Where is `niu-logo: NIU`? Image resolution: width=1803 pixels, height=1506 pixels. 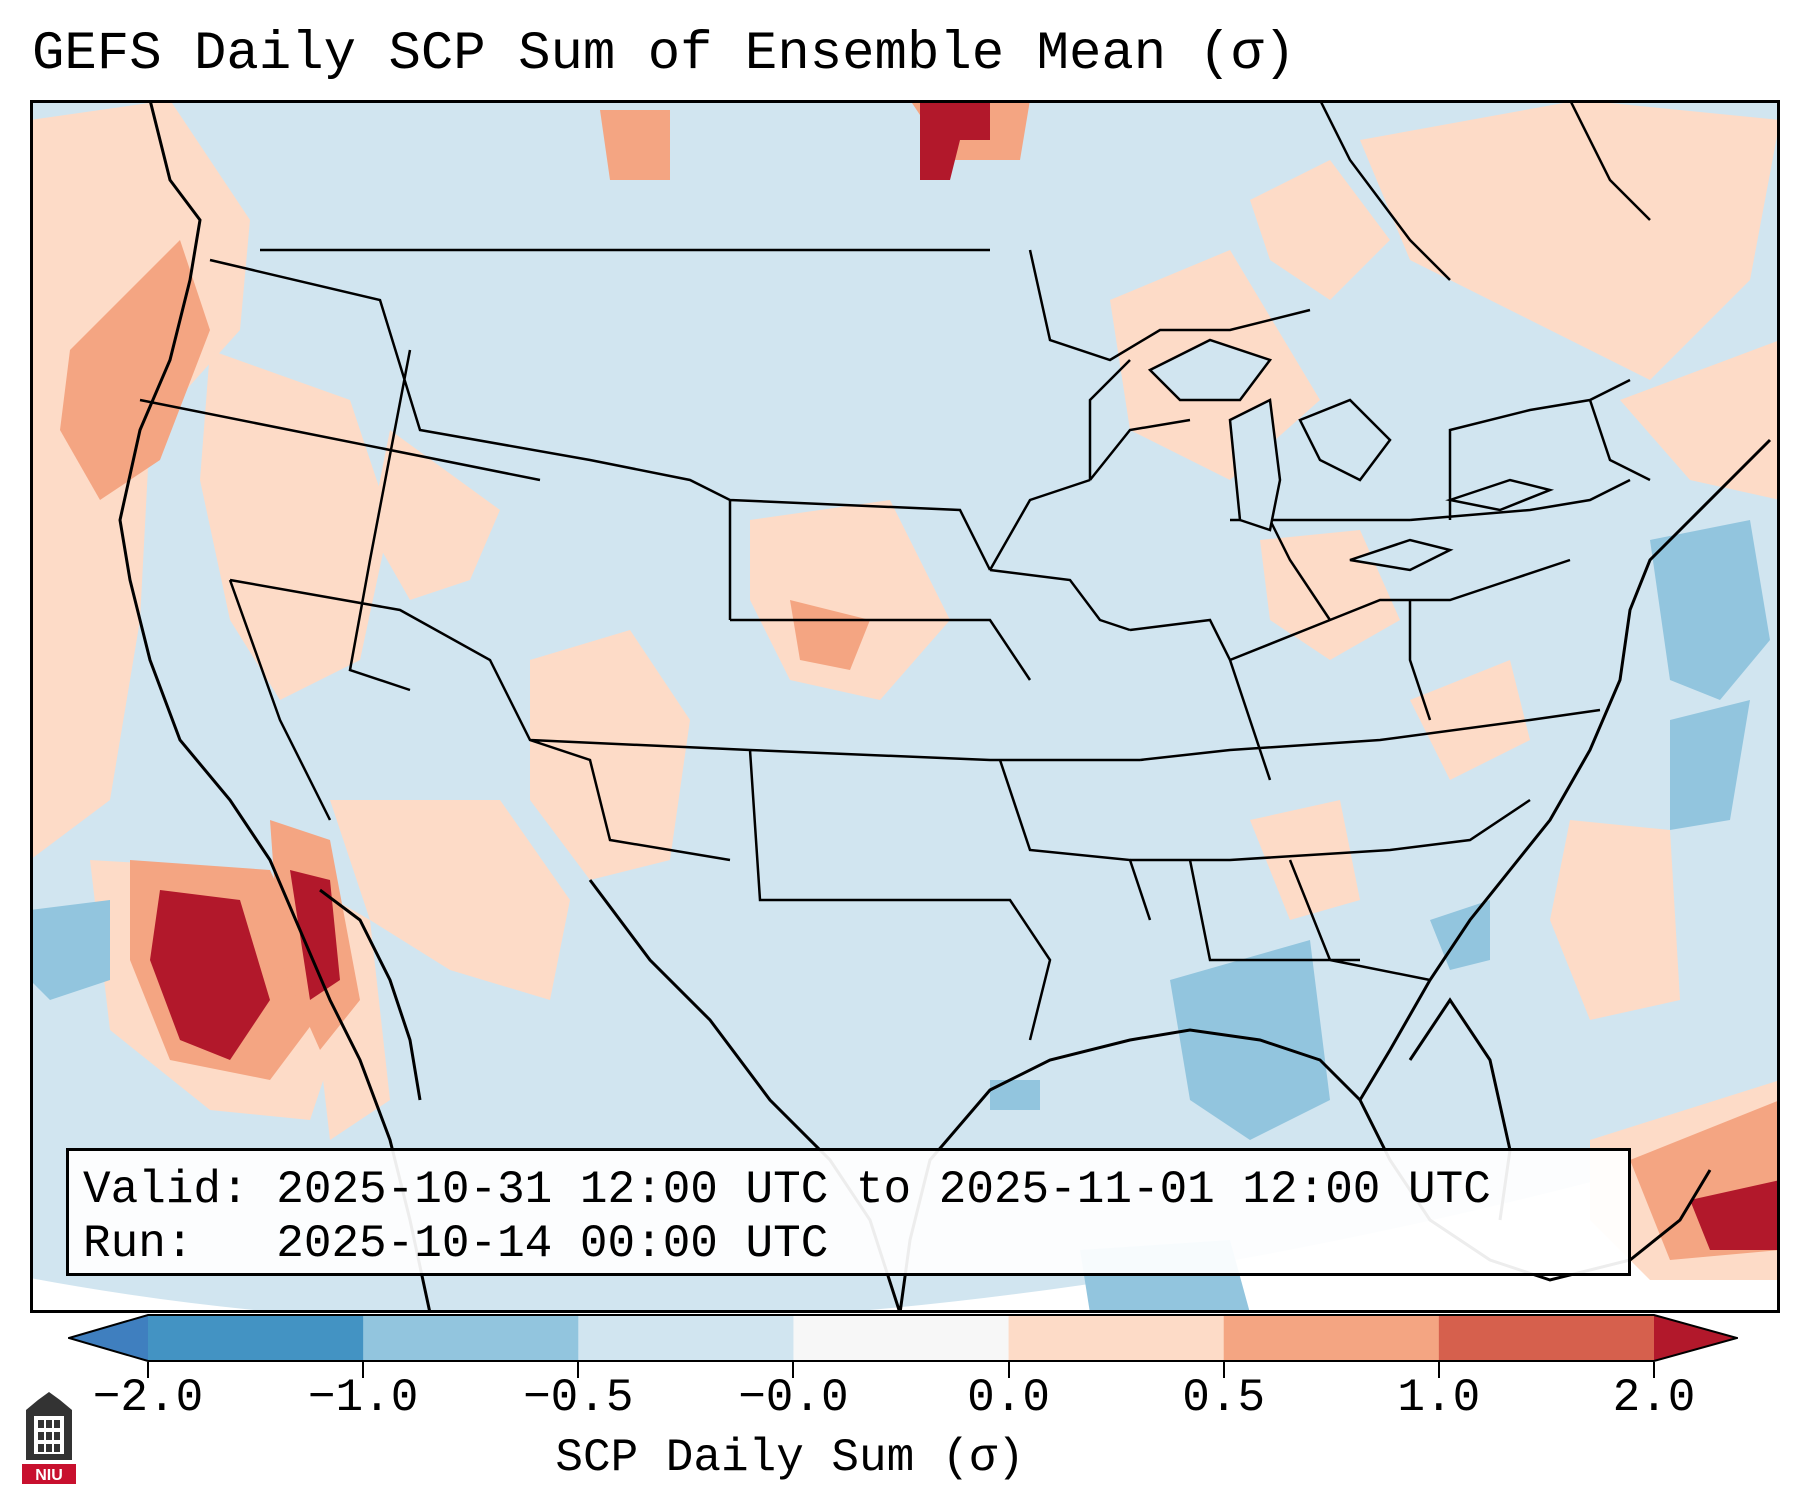
niu-logo: NIU is located at coordinates (49, 1438).